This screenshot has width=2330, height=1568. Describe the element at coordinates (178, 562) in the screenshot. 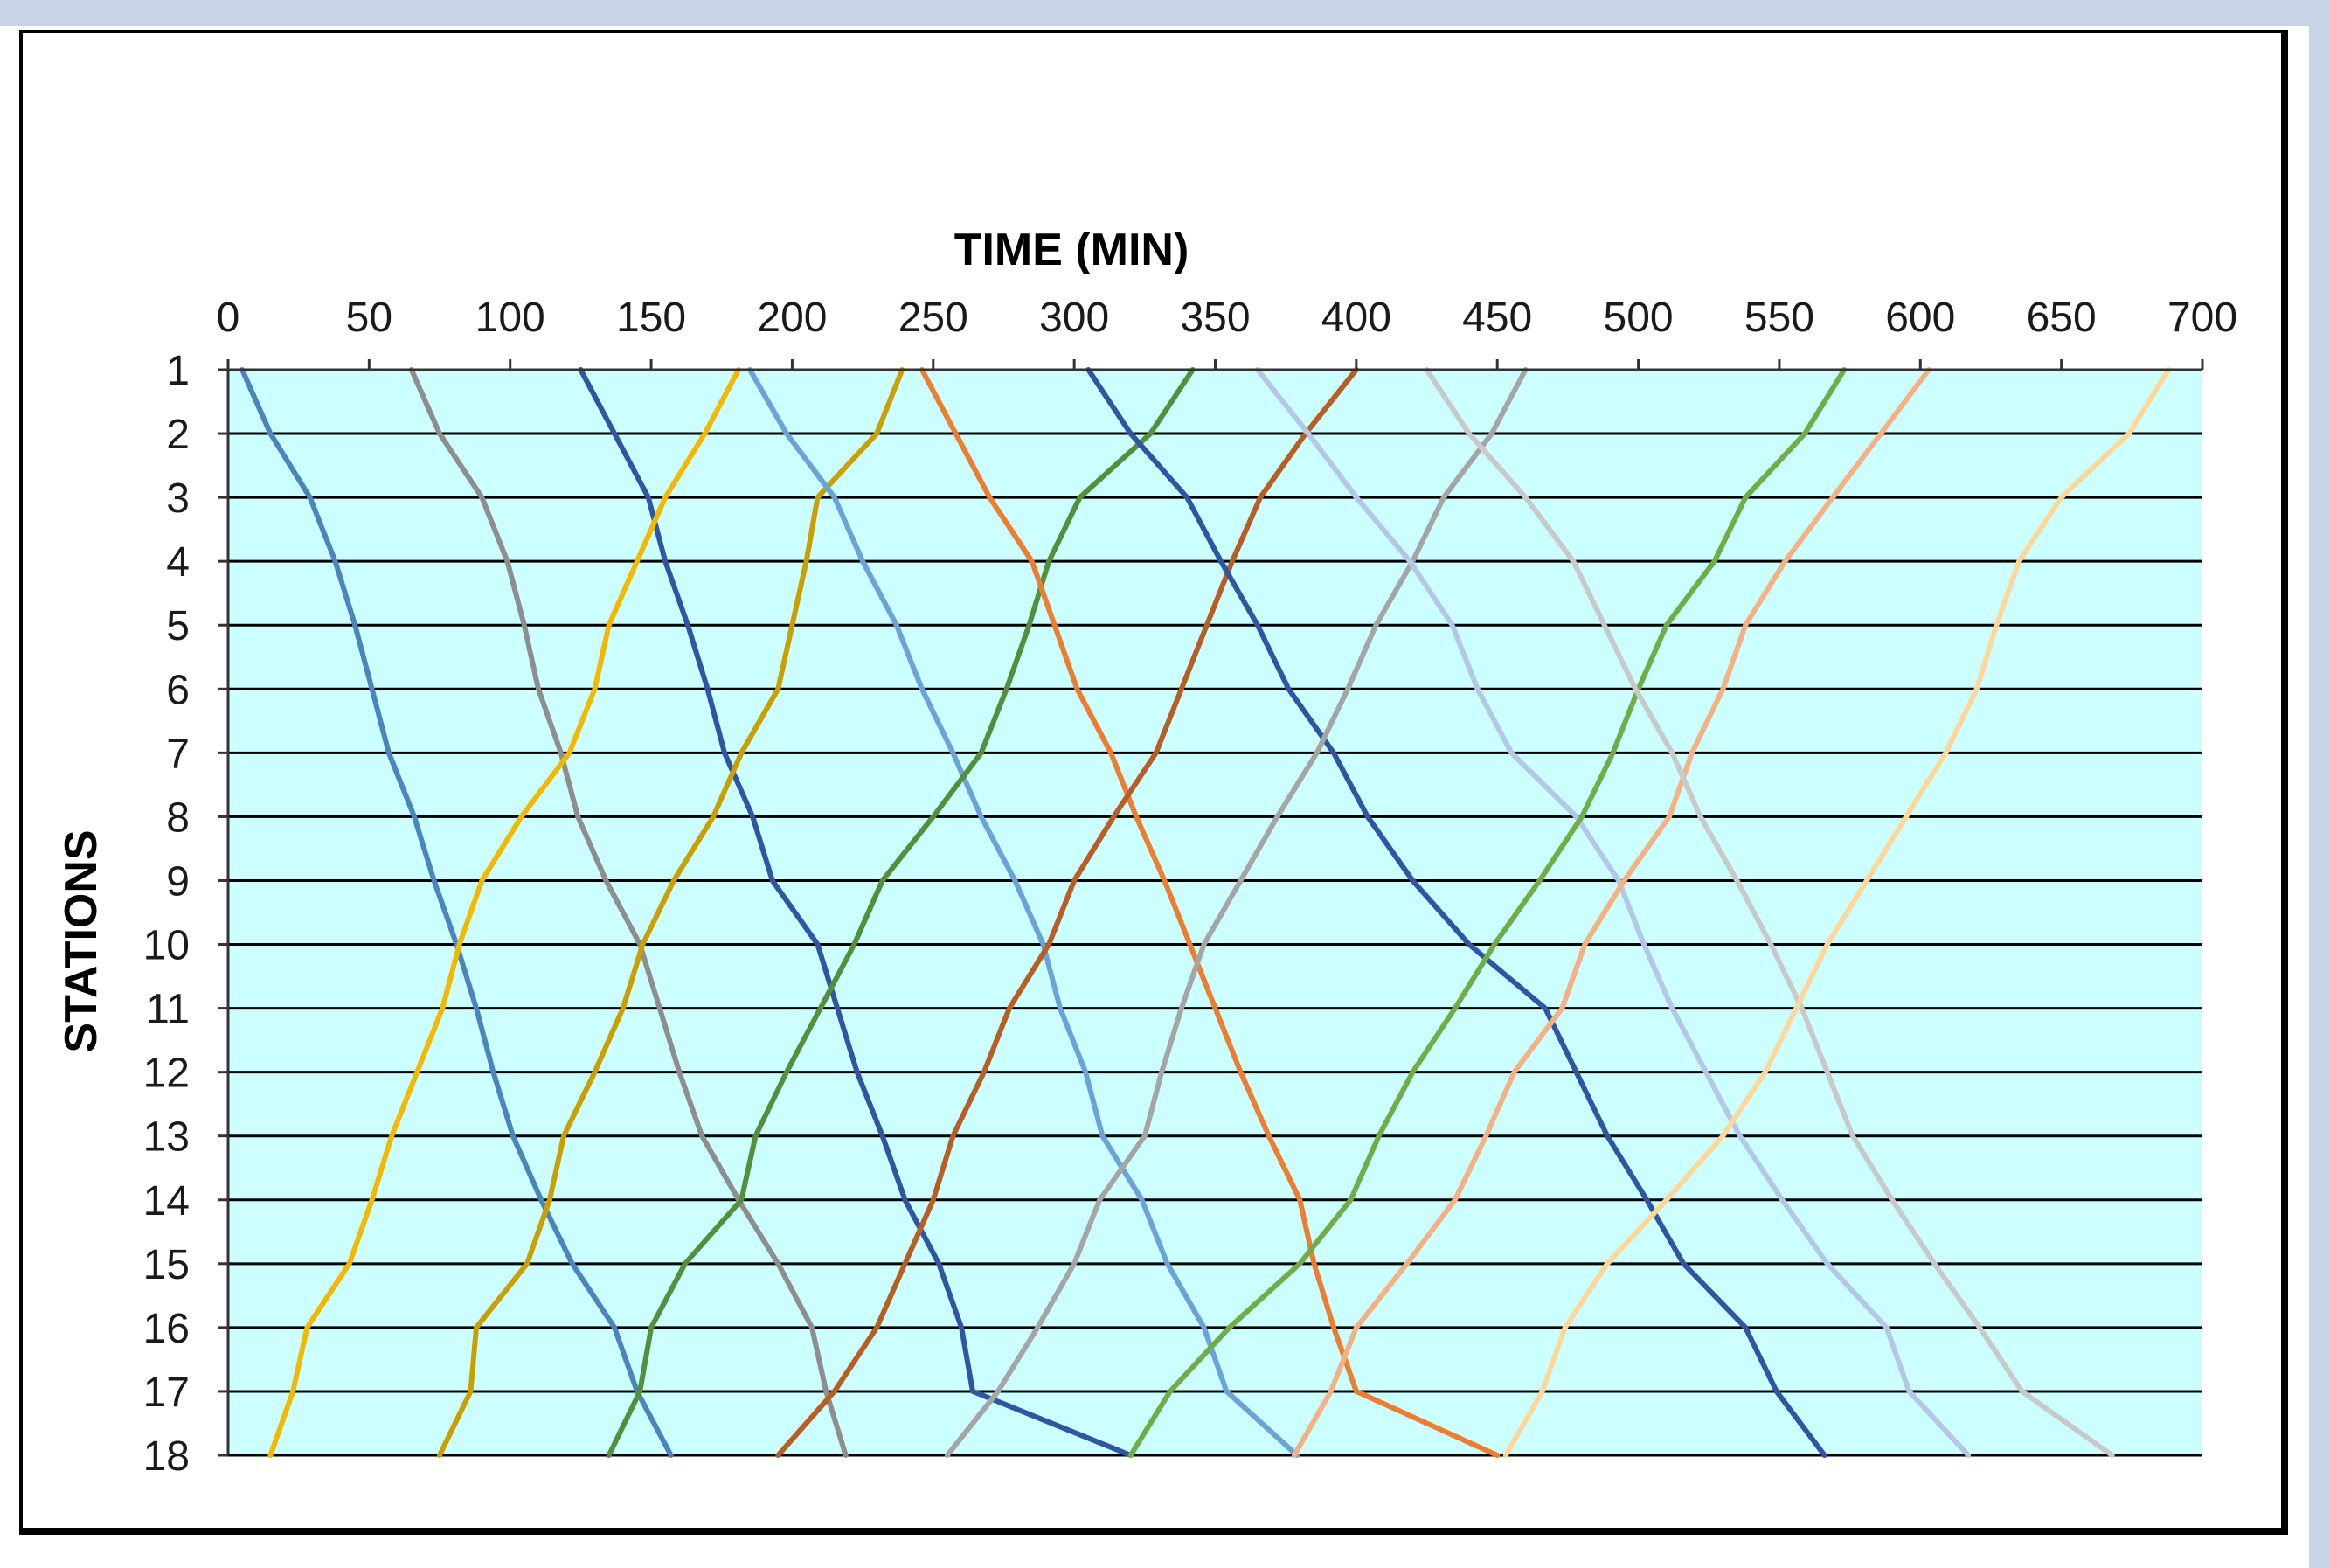

I see `y-tick-label: 4` at that location.